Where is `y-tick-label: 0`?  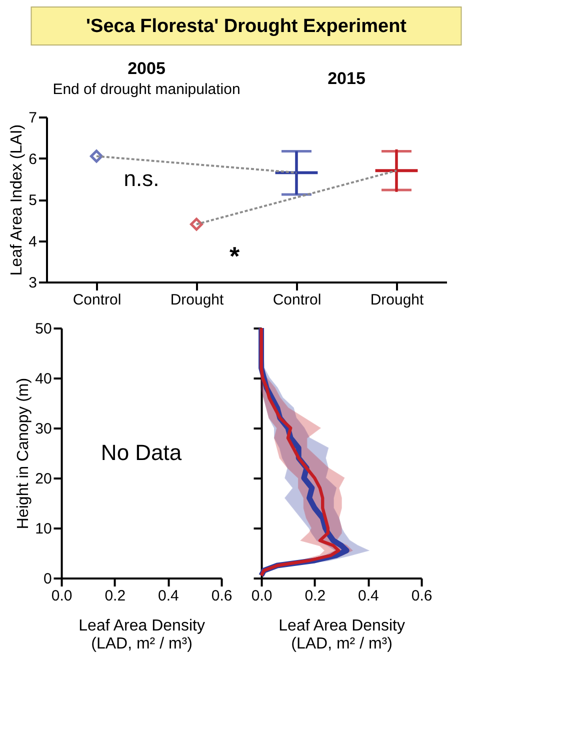 y-tick-label: 0 is located at coordinates (47, 579).